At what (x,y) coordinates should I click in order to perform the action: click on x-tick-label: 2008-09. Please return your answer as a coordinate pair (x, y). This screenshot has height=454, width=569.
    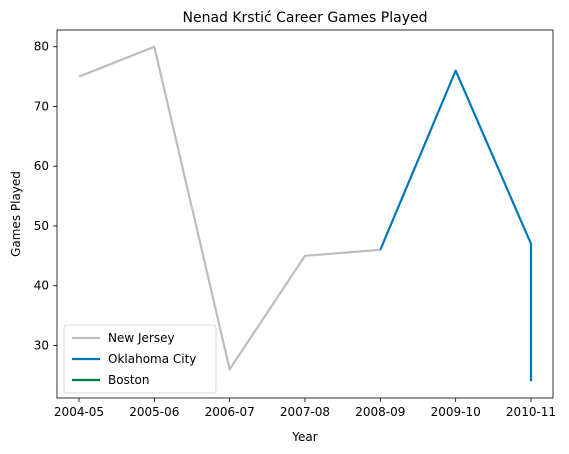
    Looking at the image, I should click on (380, 412).